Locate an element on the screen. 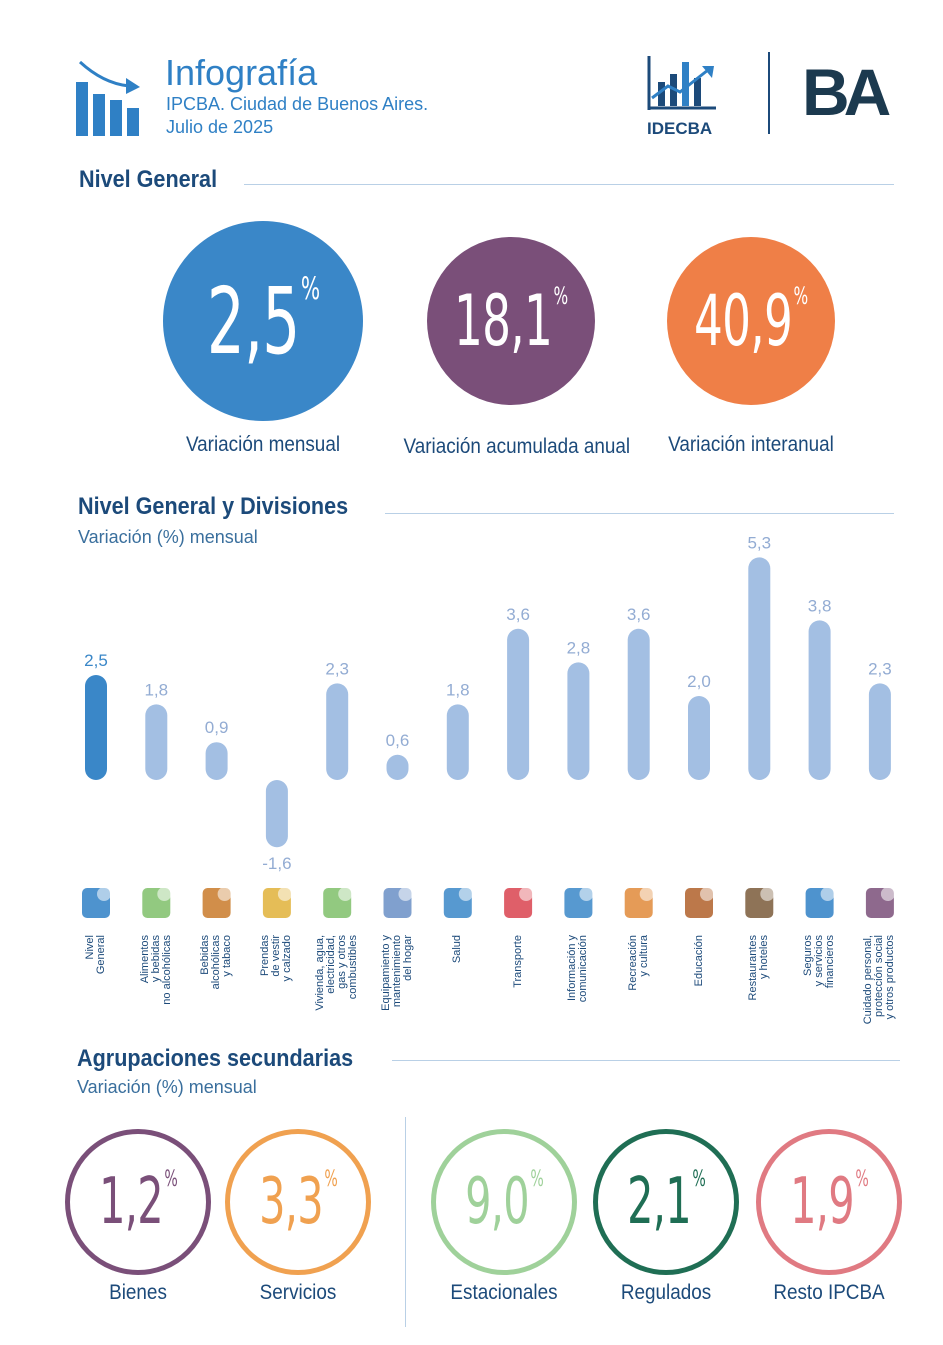 The height and width of the screenshot is (1345, 943). category-label-line: y tabaco is located at coordinates (227, 956).